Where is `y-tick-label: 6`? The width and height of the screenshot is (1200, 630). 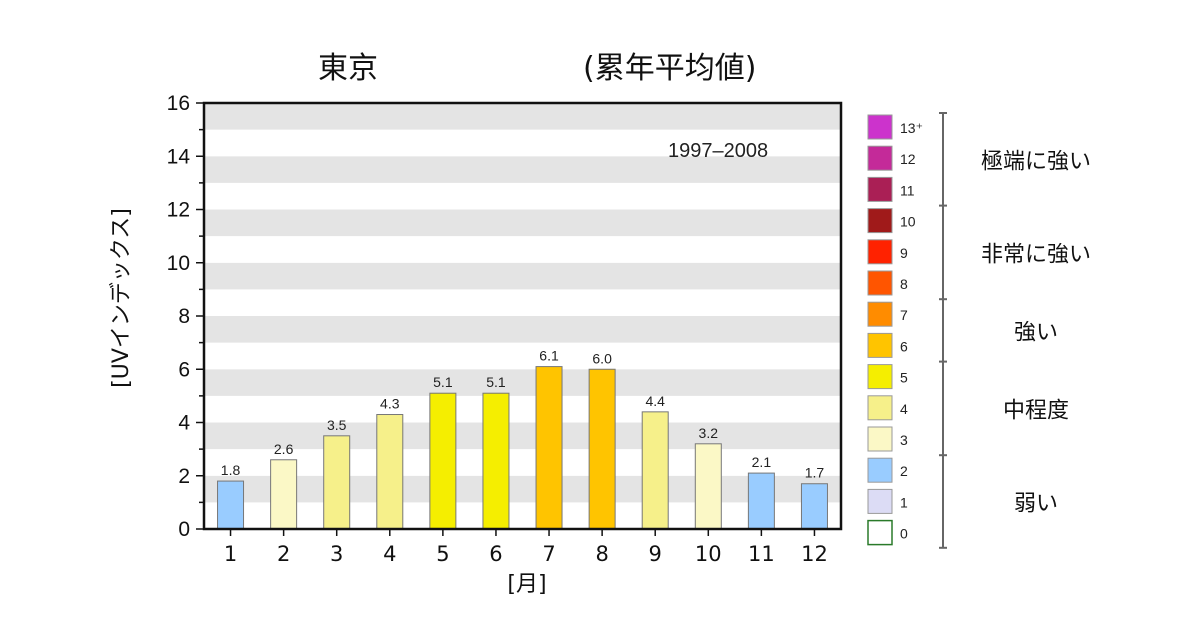
y-tick-label: 6 is located at coordinates (184, 369).